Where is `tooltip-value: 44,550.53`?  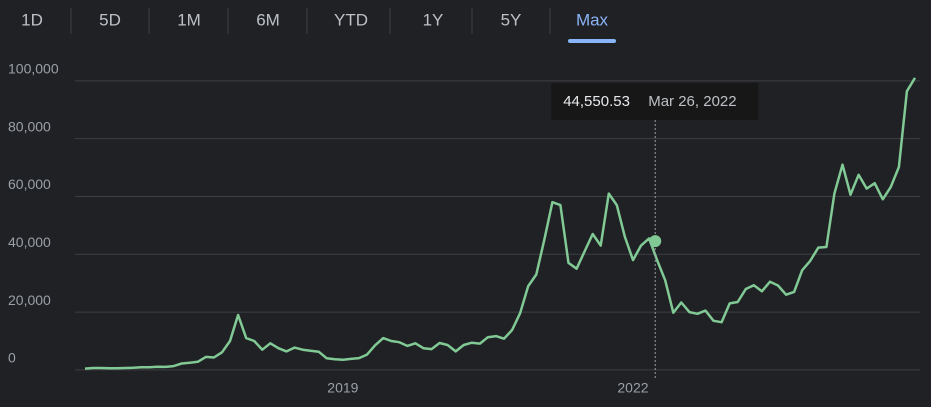
tooltip-value: 44,550.53 is located at coordinates (596, 101).